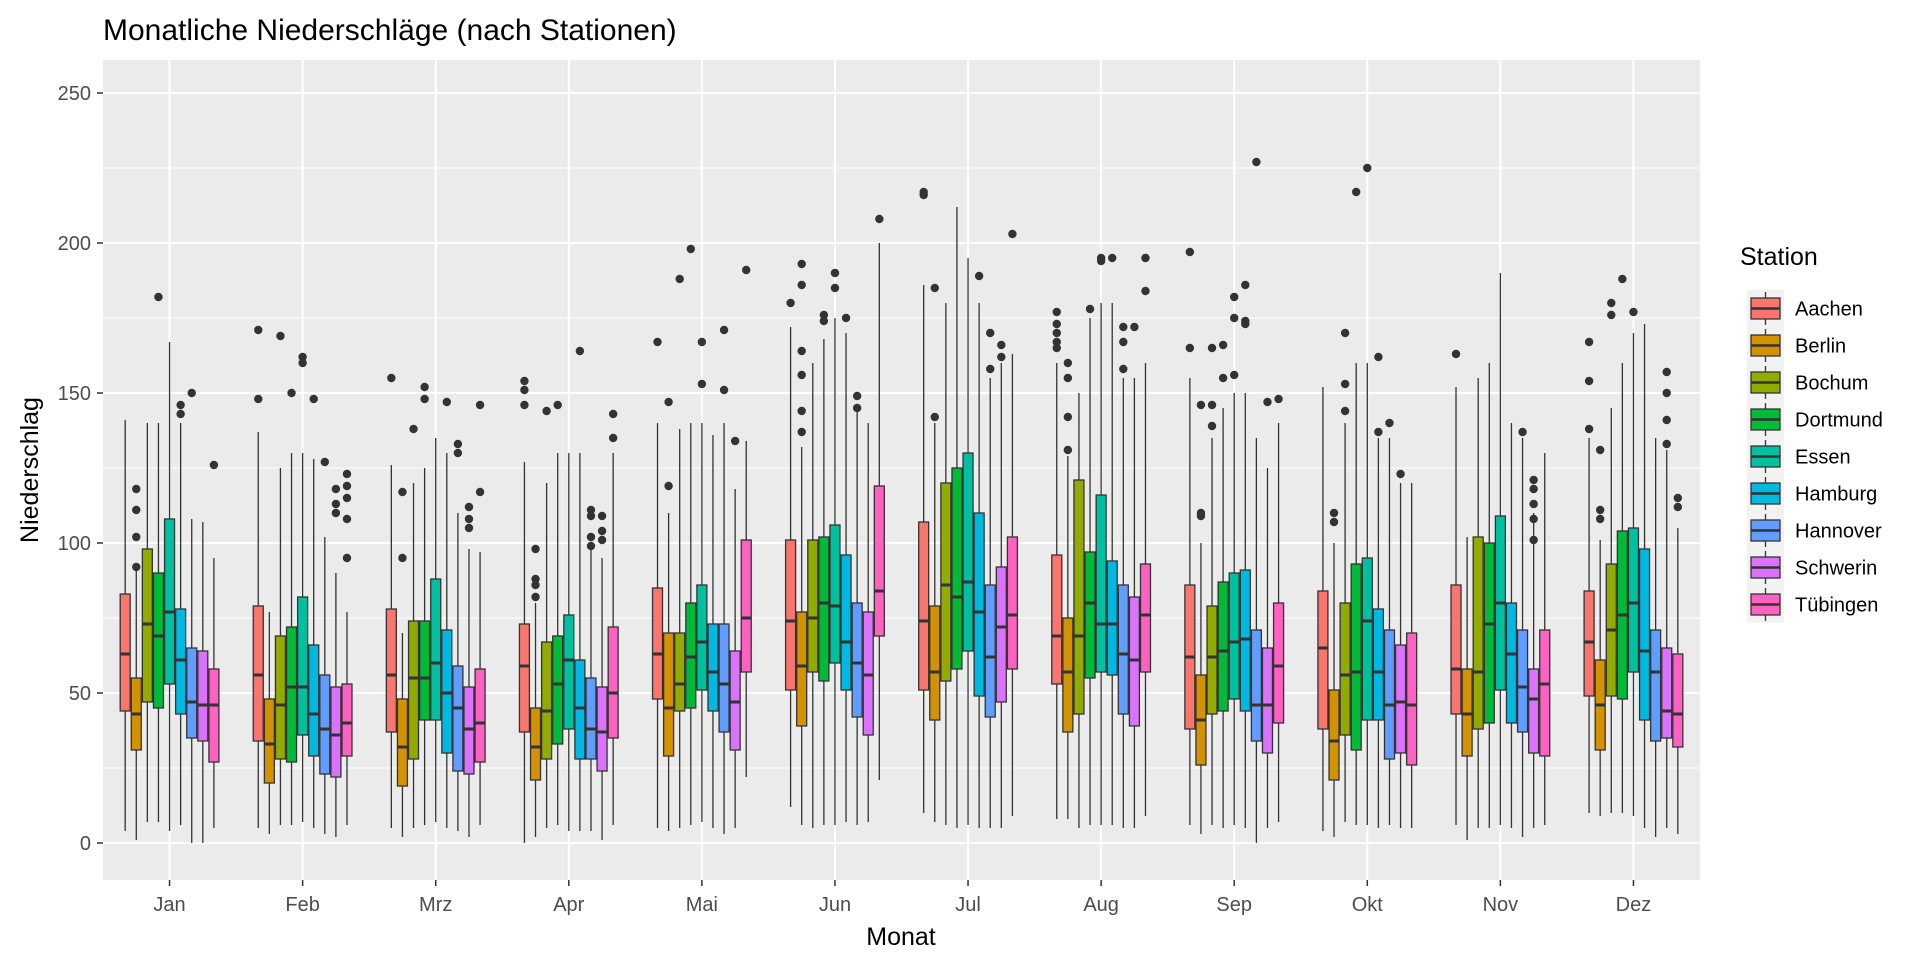 The image size is (1920, 960). Describe the element at coordinates (1501, 905) in the screenshot. I see `x-tick-label: Nov` at that location.